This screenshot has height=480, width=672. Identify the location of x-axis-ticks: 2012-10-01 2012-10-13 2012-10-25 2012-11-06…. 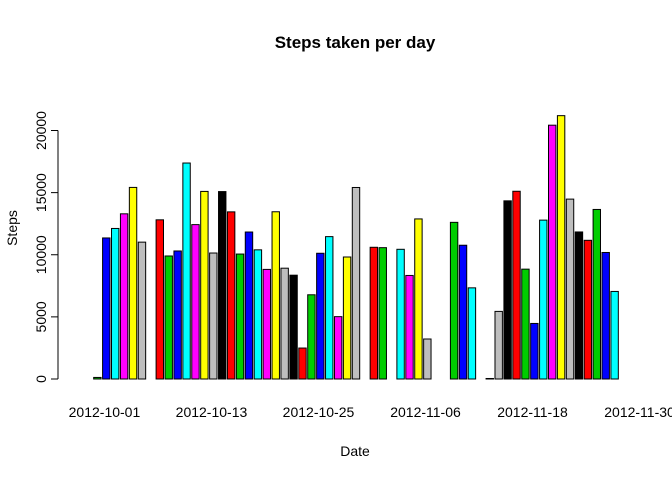
(370, 412).